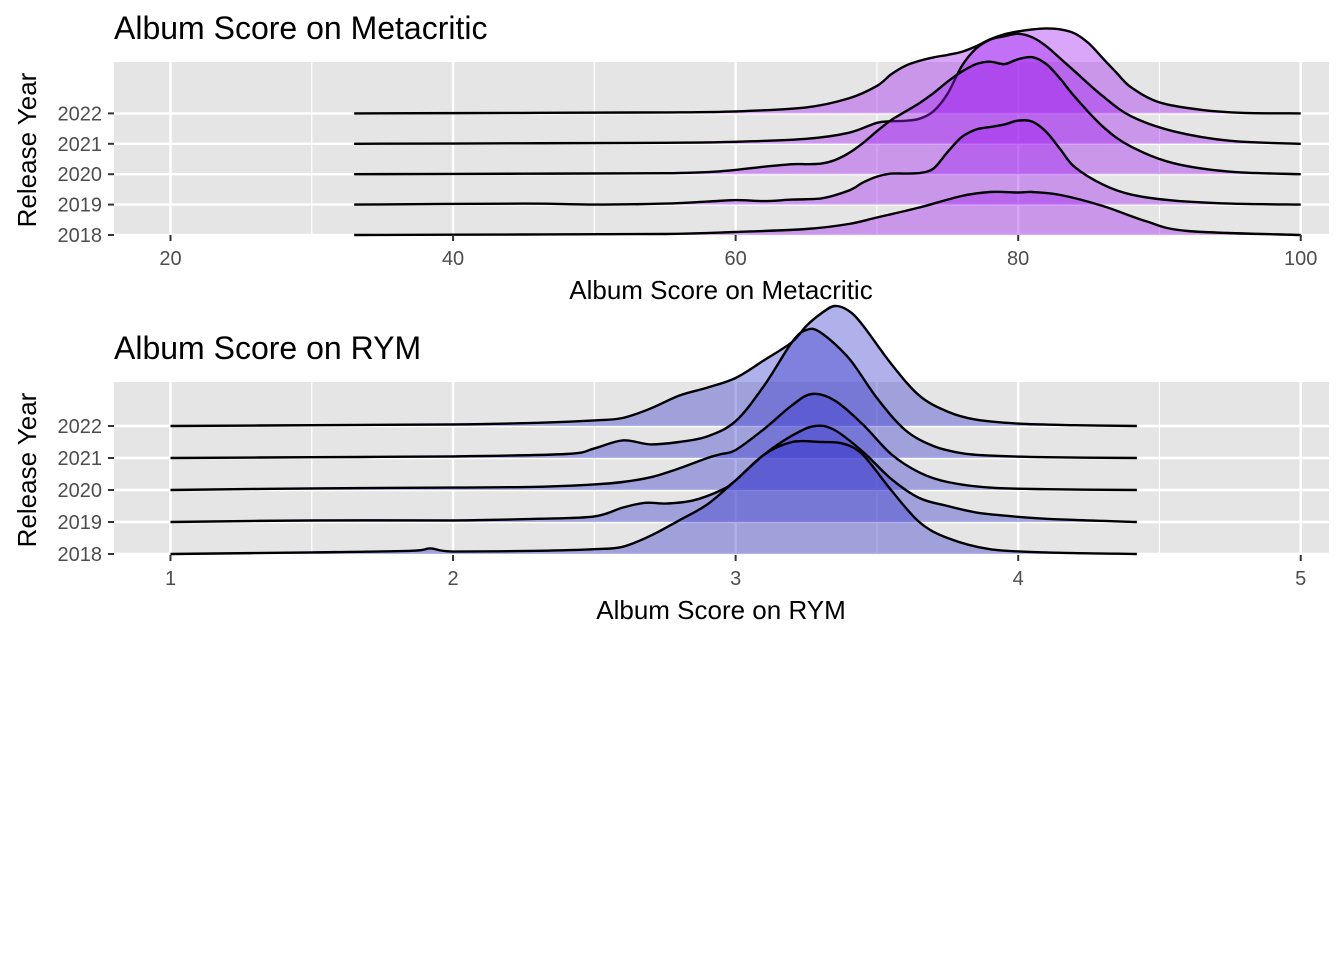 This screenshot has width=1344, height=960. What do you see at coordinates (300, 28) in the screenshot?
I see `metacritic-chart-title: Album Score on Metacritic` at bounding box center [300, 28].